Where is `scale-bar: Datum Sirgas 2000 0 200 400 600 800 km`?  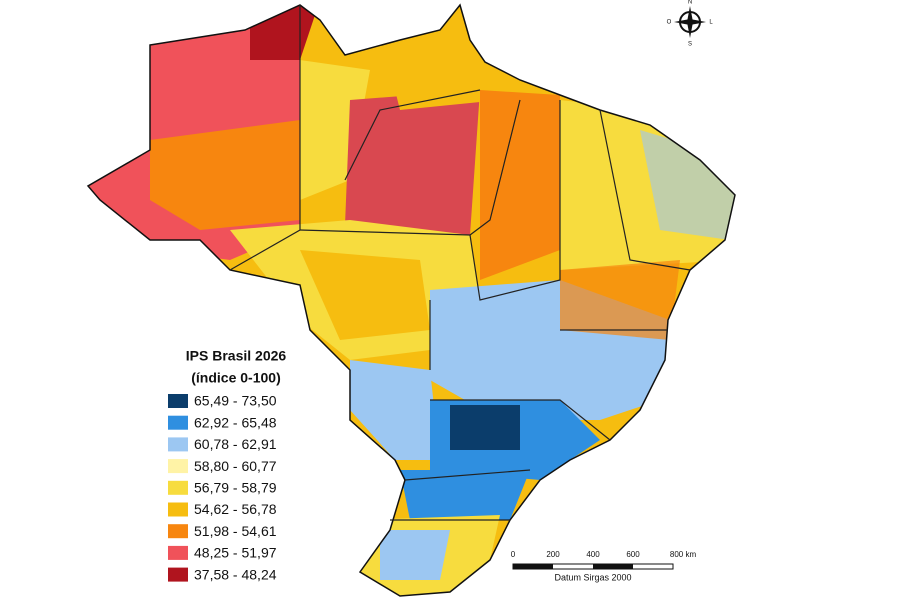
scale-bar: Datum Sirgas 2000 0 200 400 600 800 km is located at coordinates (604, 566).